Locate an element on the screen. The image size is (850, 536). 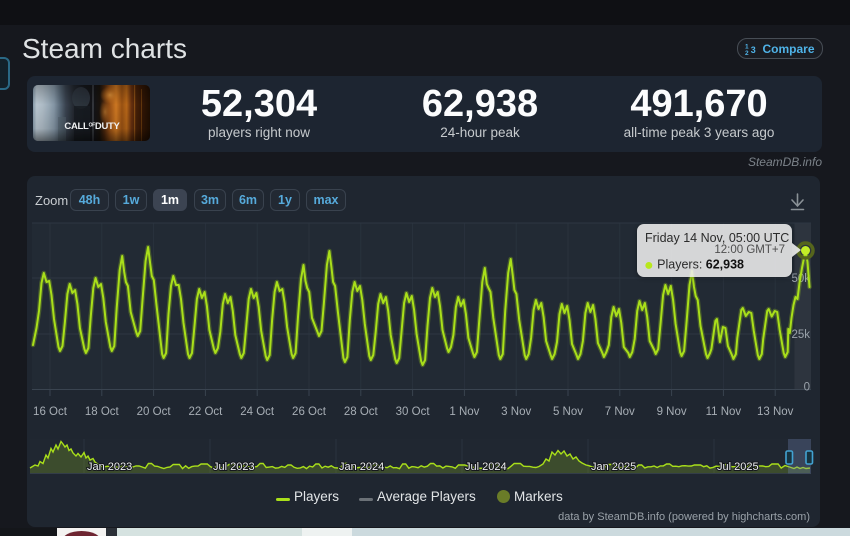
svg-text: 2 is located at coordinates (747, 53).